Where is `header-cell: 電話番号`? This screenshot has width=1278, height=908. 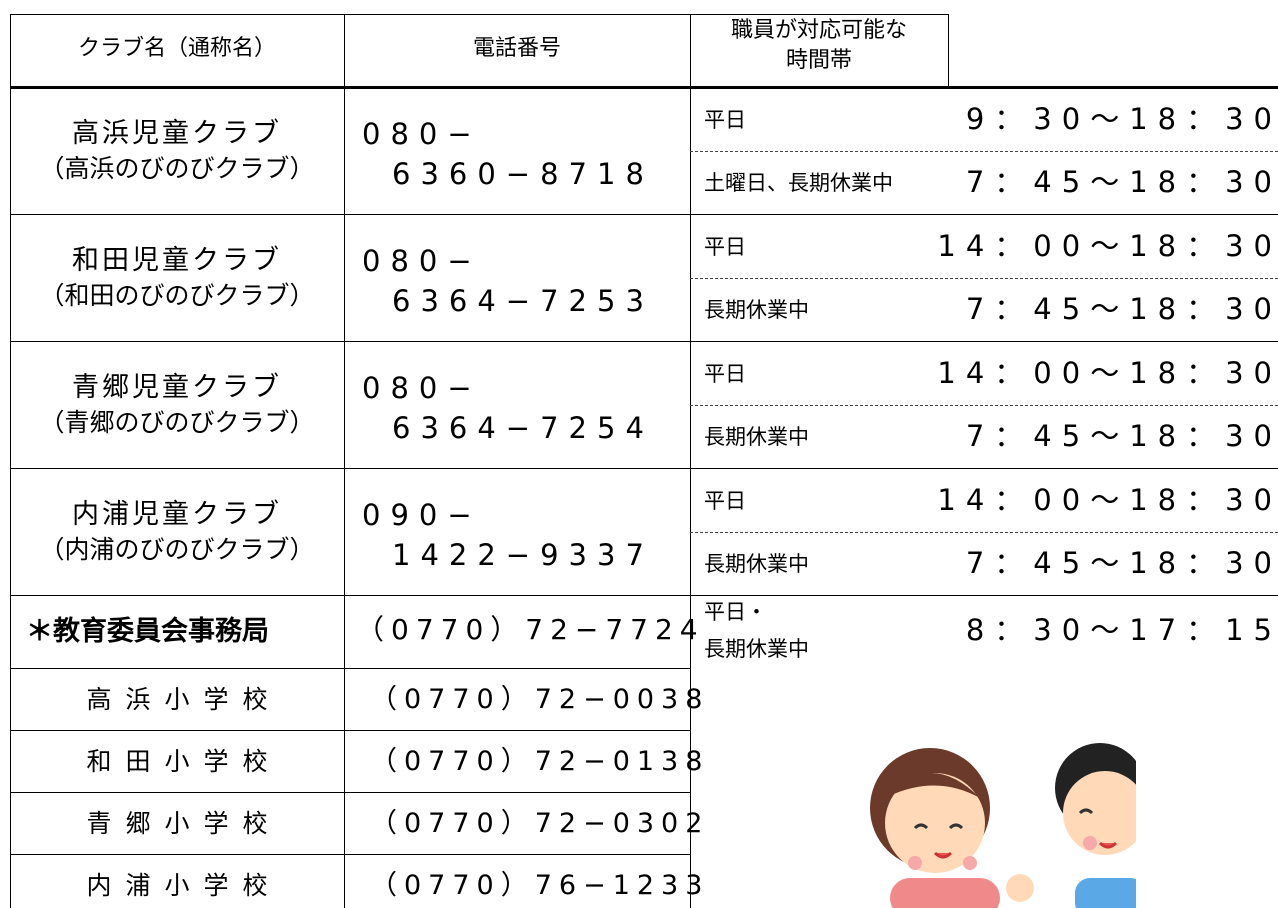
header-cell: 電話番号 is located at coordinates (516, 48).